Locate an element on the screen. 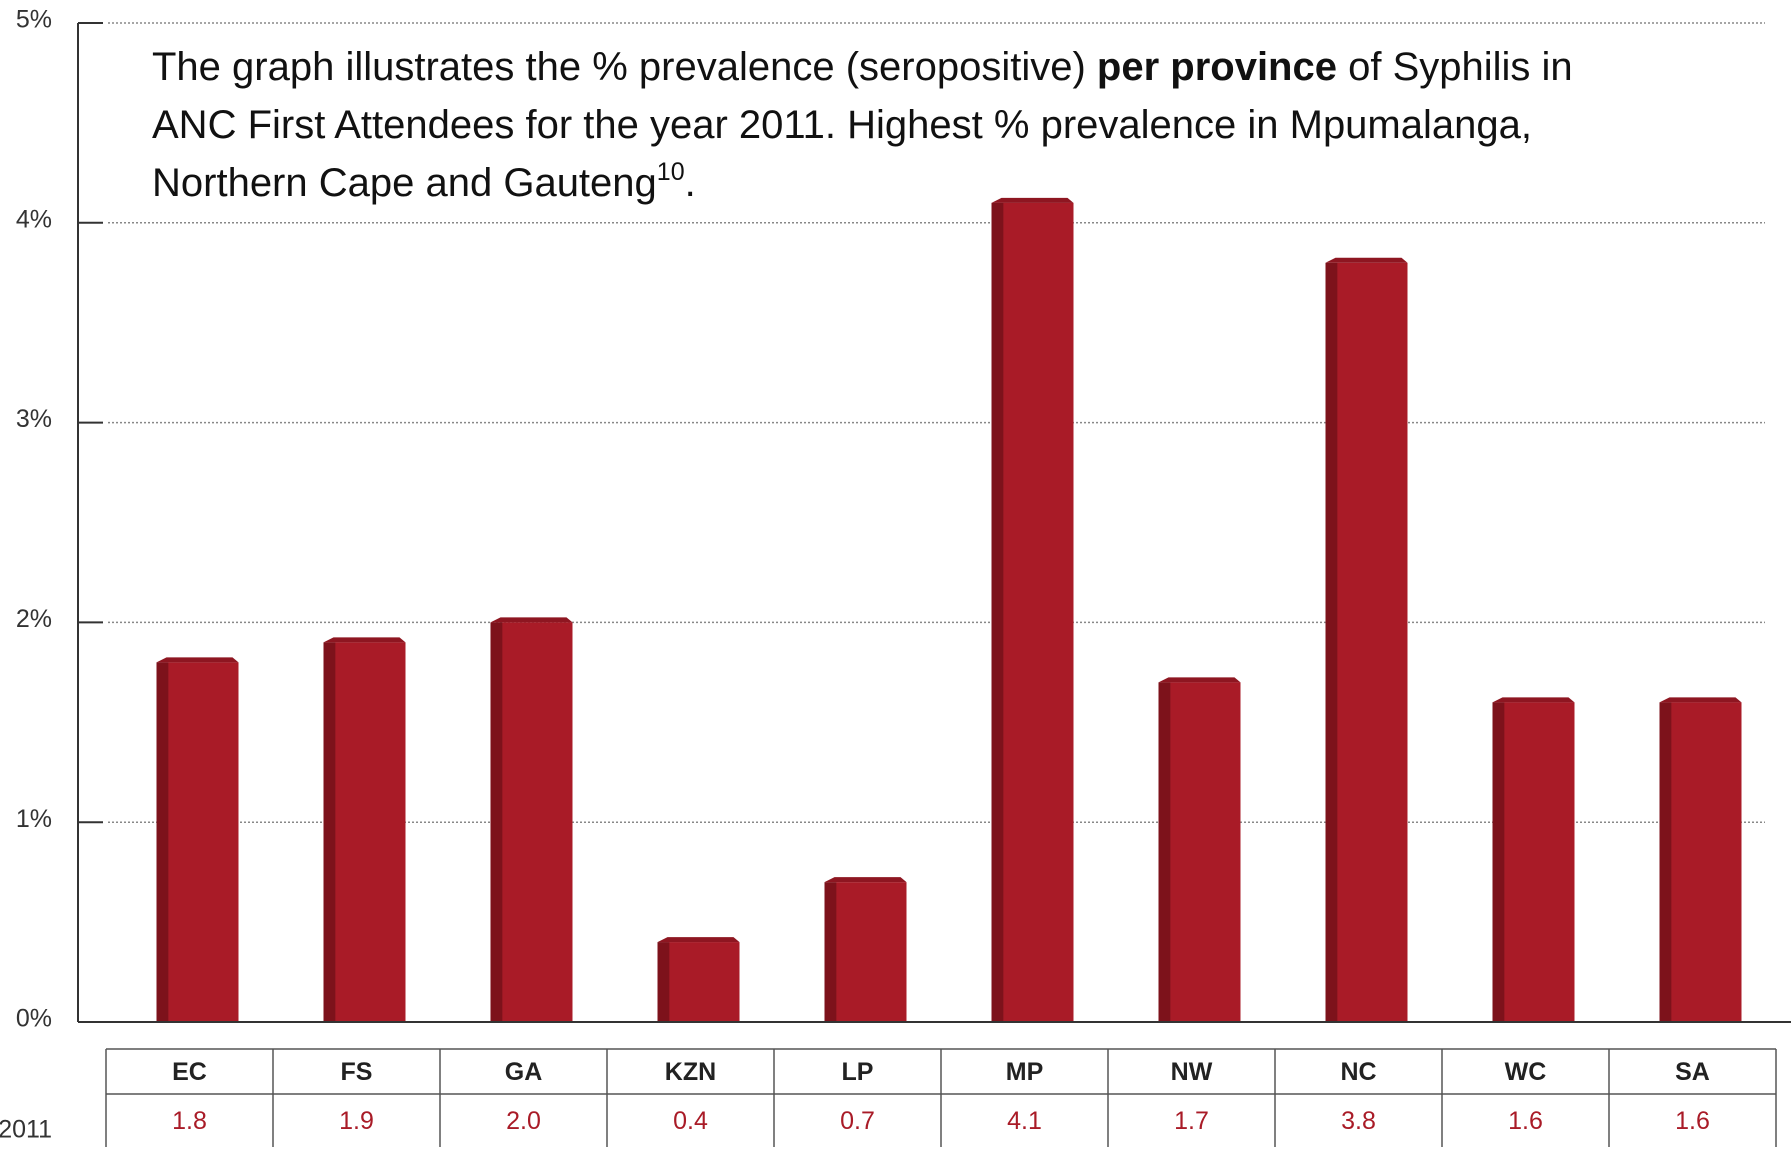  y-tick-label: 2% is located at coordinates (34, 619).